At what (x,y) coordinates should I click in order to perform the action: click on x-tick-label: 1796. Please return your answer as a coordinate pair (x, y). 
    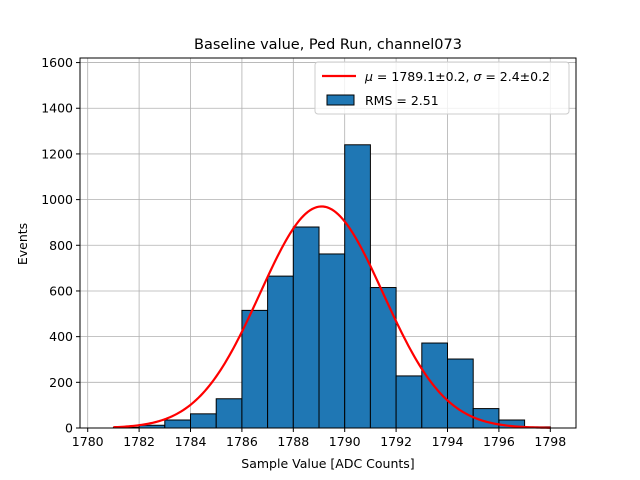
    Looking at the image, I should click on (499, 441).